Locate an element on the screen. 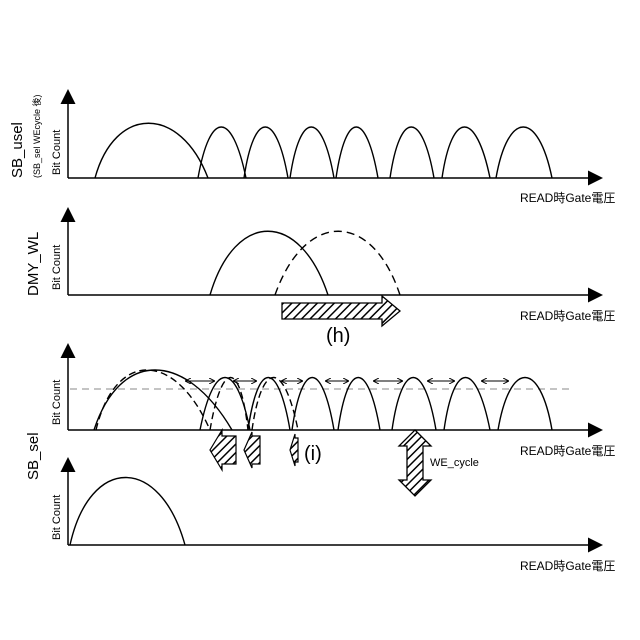  panel-side-title: DMY_WL is located at coordinates (33, 264).